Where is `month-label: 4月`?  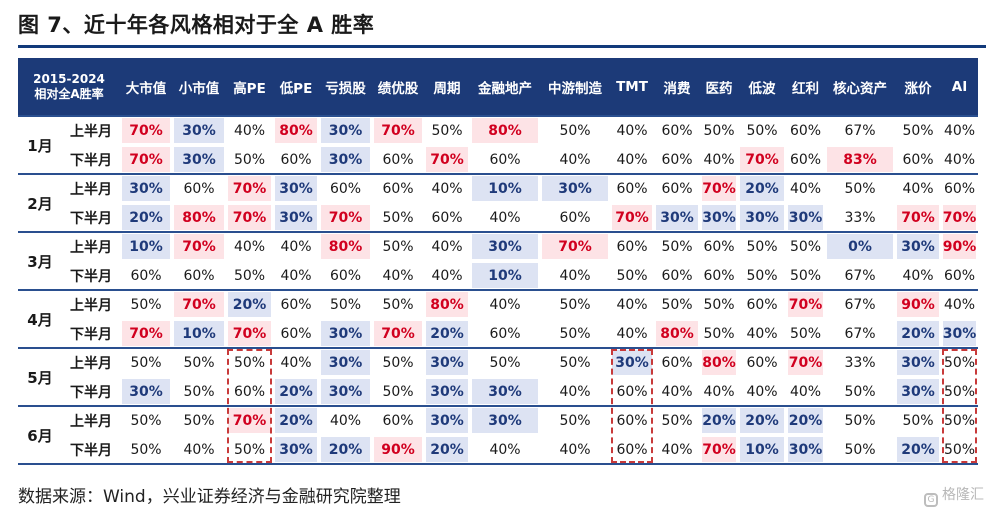
month-label: 4月 is located at coordinates (40, 319).